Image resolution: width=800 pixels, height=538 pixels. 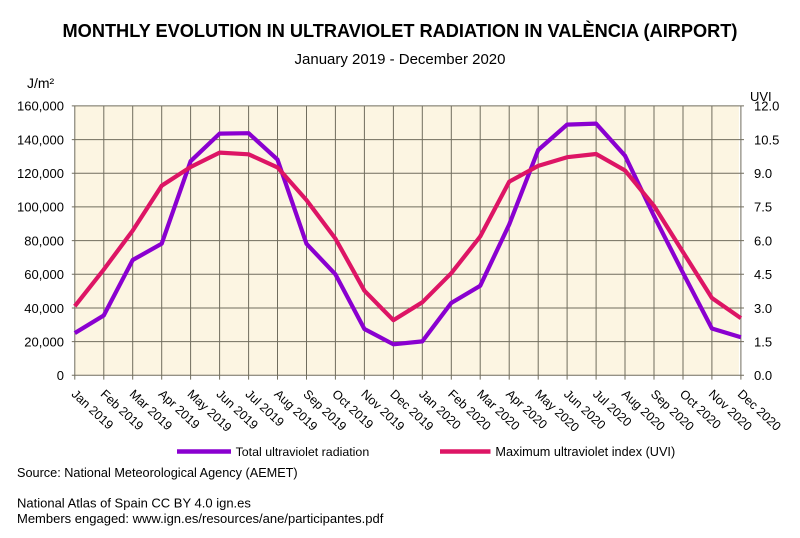 What do you see at coordinates (763, 240) in the screenshot?
I see `svg-text: 6.0` at bounding box center [763, 240].